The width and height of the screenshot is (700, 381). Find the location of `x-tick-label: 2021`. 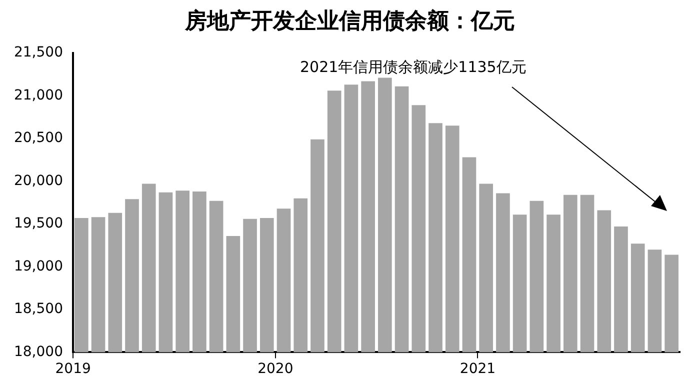

x-tick-label: 2021 is located at coordinates (478, 369).